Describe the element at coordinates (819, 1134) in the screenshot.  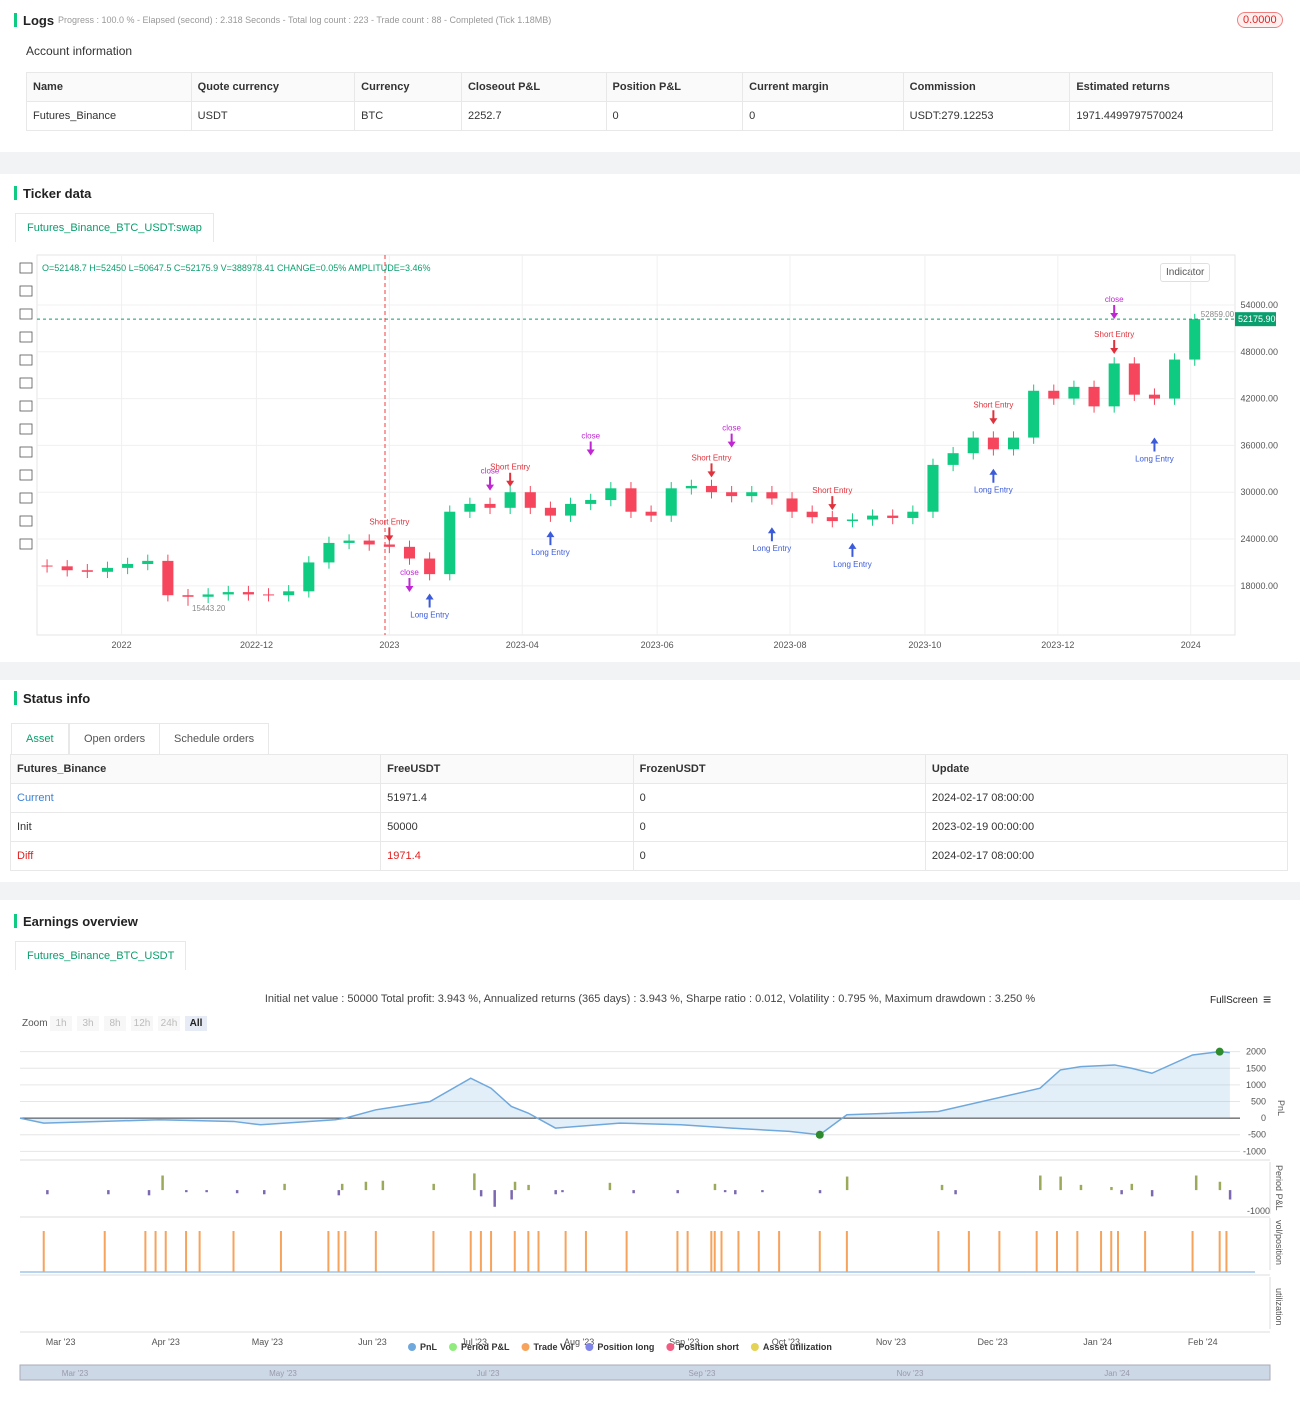
I see `min-marker` at that location.